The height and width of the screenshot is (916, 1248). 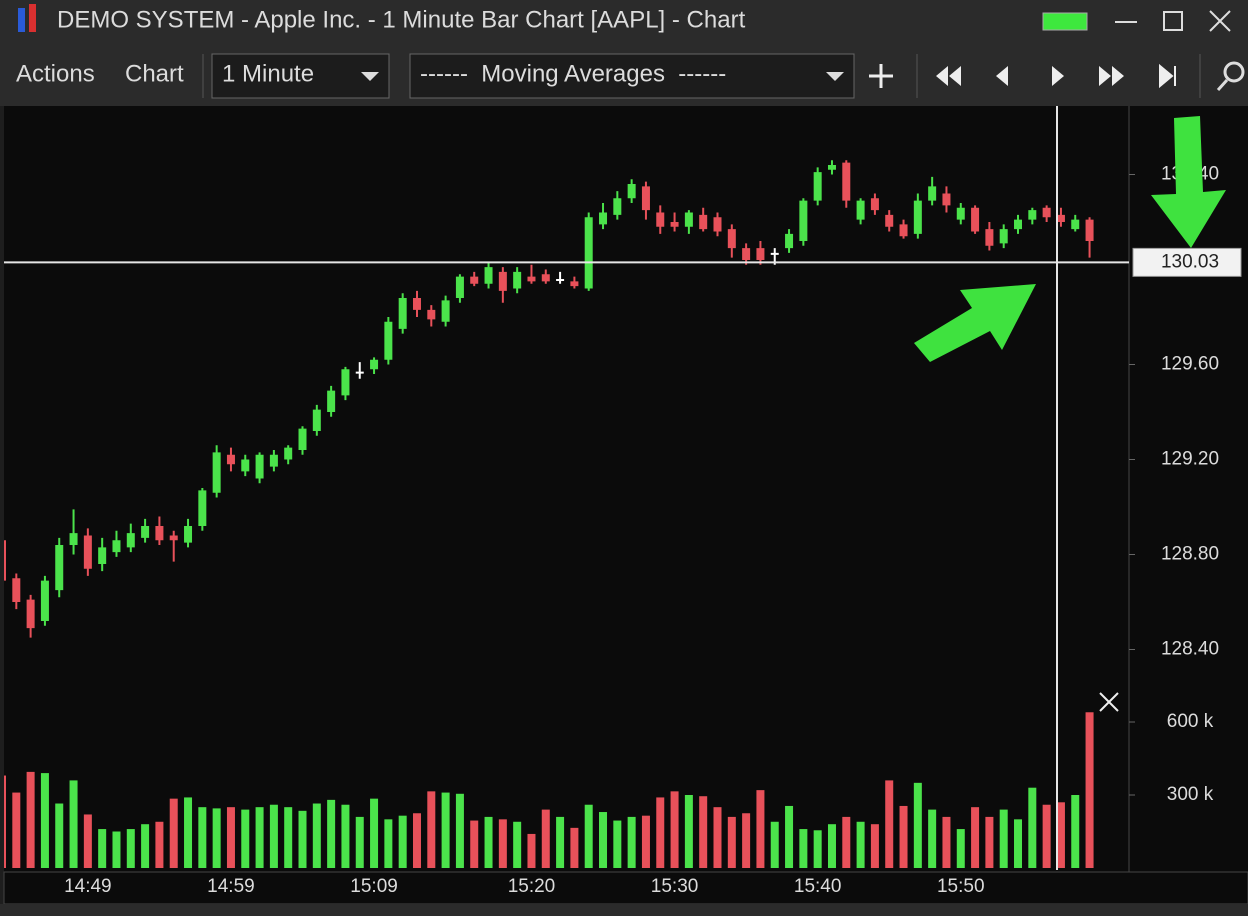 What do you see at coordinates (1058, 76) in the screenshot?
I see `forward-button` at bounding box center [1058, 76].